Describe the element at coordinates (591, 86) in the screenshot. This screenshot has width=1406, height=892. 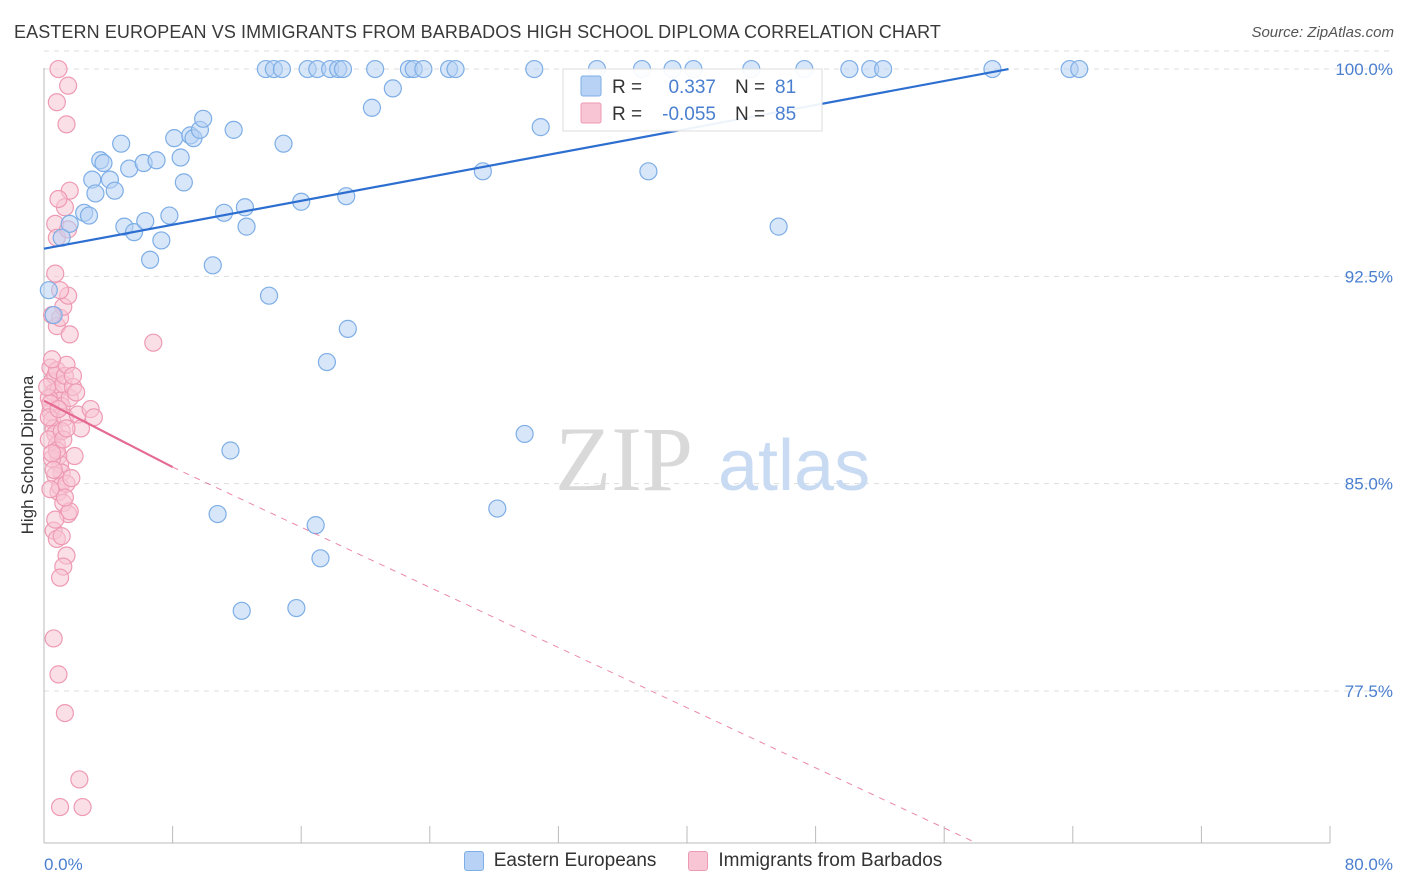
I see `stats-legend-swatch-blue` at that location.